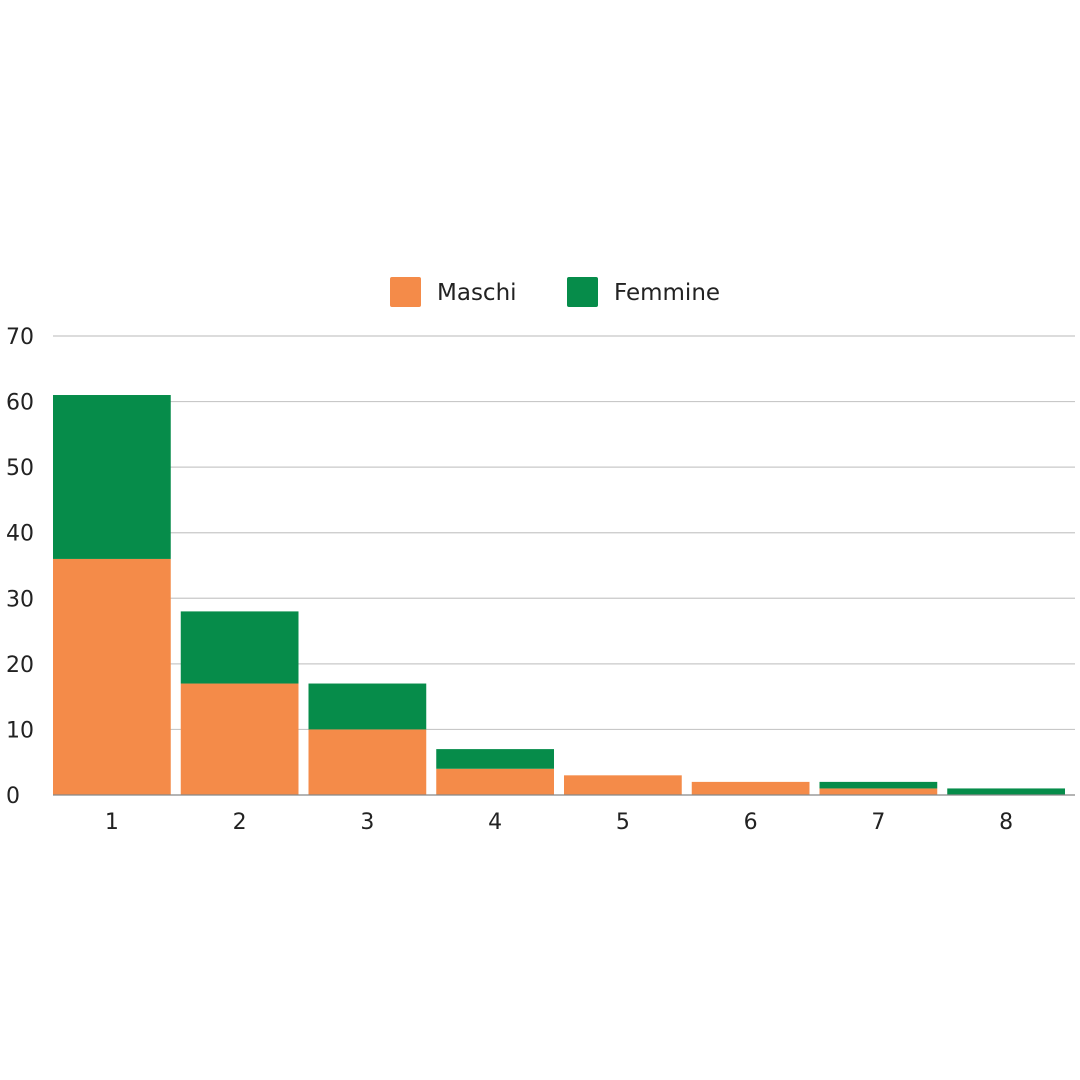  Describe the element at coordinates (13, 796) in the screenshot. I see `y-tick-label: 0` at that location.